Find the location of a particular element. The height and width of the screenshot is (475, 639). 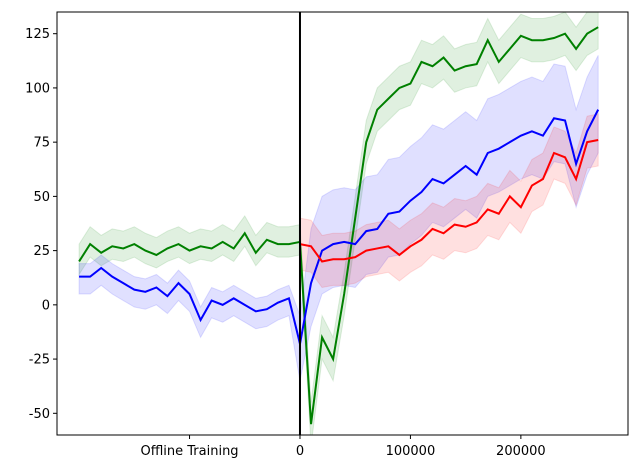

y-tick-label: 50 is located at coordinates (41, 197).